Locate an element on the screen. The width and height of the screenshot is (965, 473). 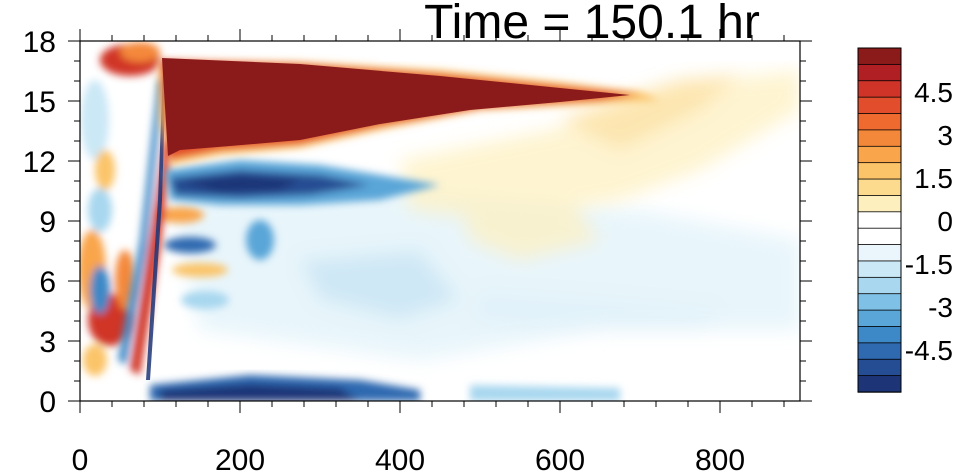
x-tick-label: 800 is located at coordinates (720, 458).